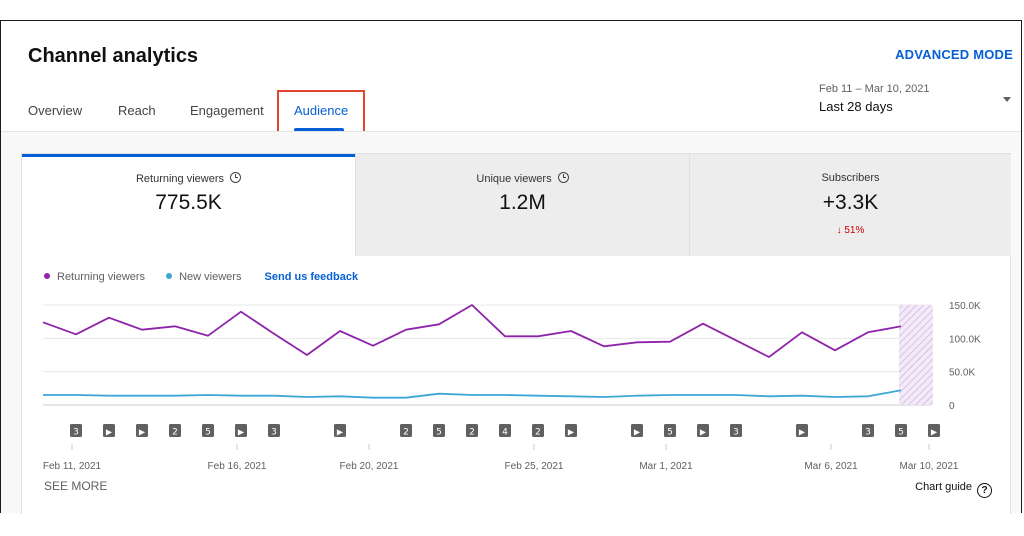 Image resolution: width=1024 pixels, height=536 pixels. I want to click on chevron-down-icon, so click(1007, 99).